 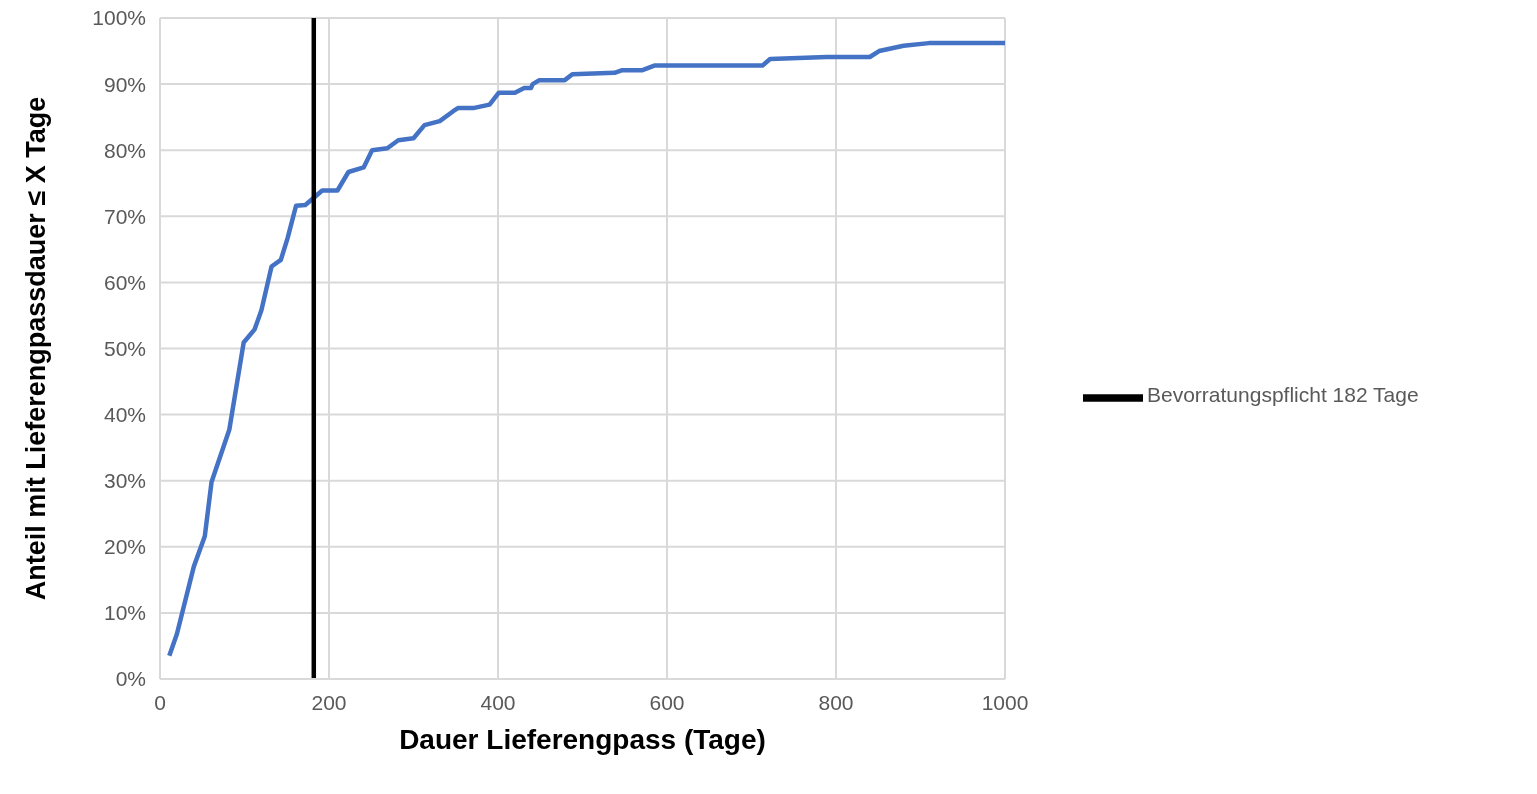 I want to click on x-tick-label: 600, so click(x=667, y=702).